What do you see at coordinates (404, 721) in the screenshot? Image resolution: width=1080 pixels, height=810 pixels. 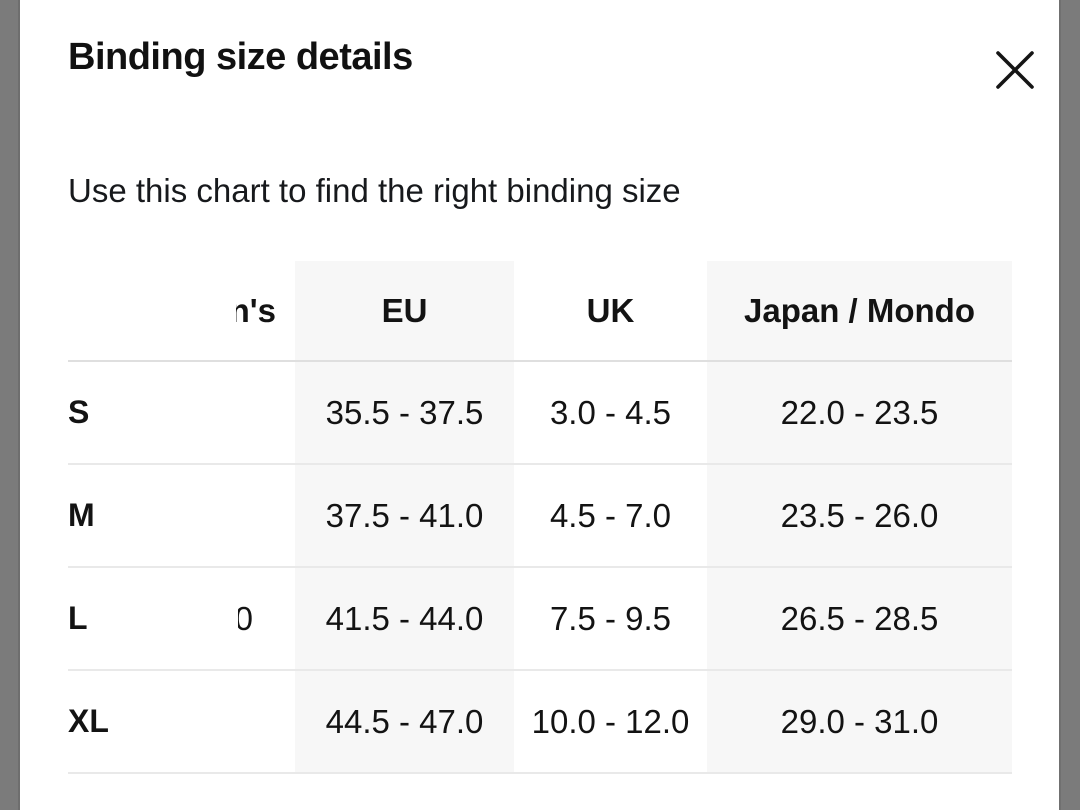 I see `cell-eu: 44.5 - 47.0` at bounding box center [404, 721].